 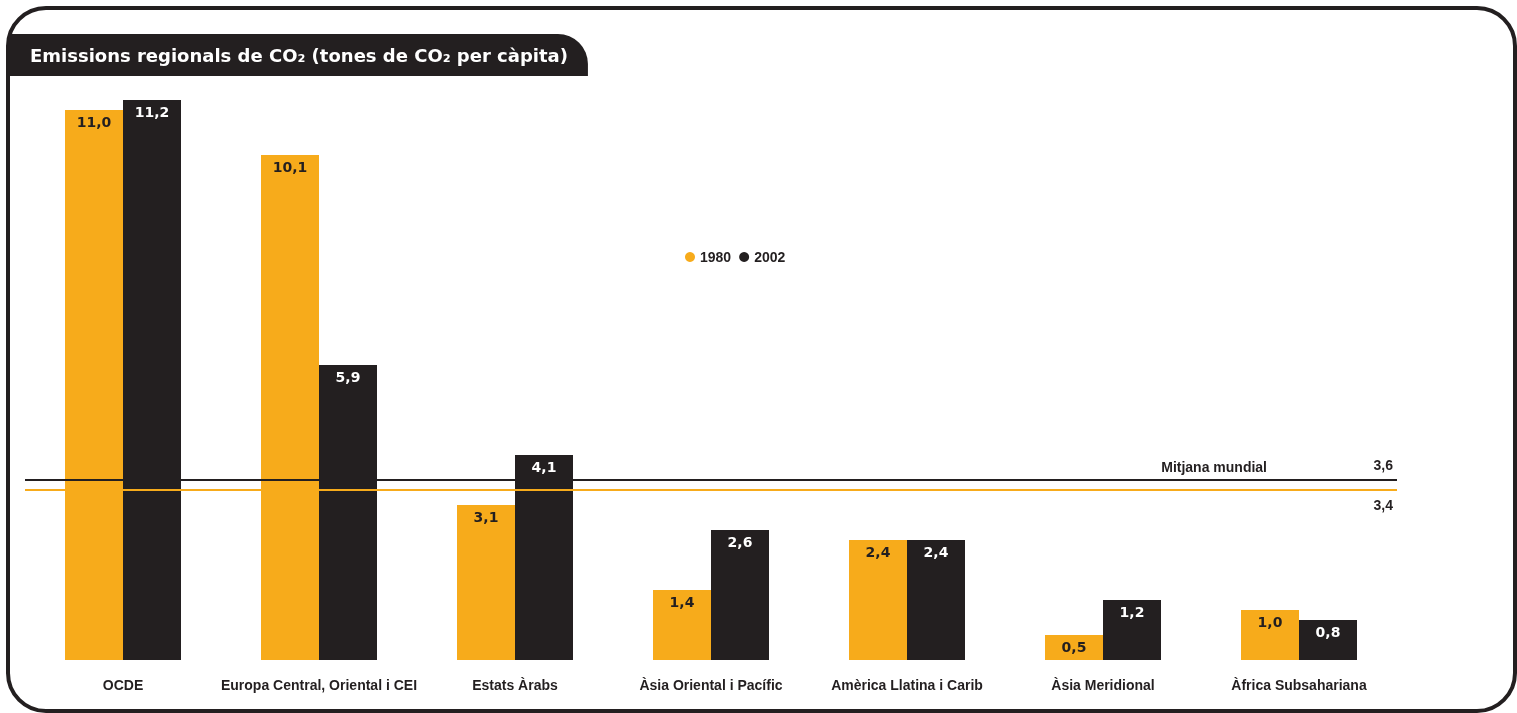 What do you see at coordinates (716, 257) in the screenshot?
I see `legend-label: 1980` at bounding box center [716, 257].